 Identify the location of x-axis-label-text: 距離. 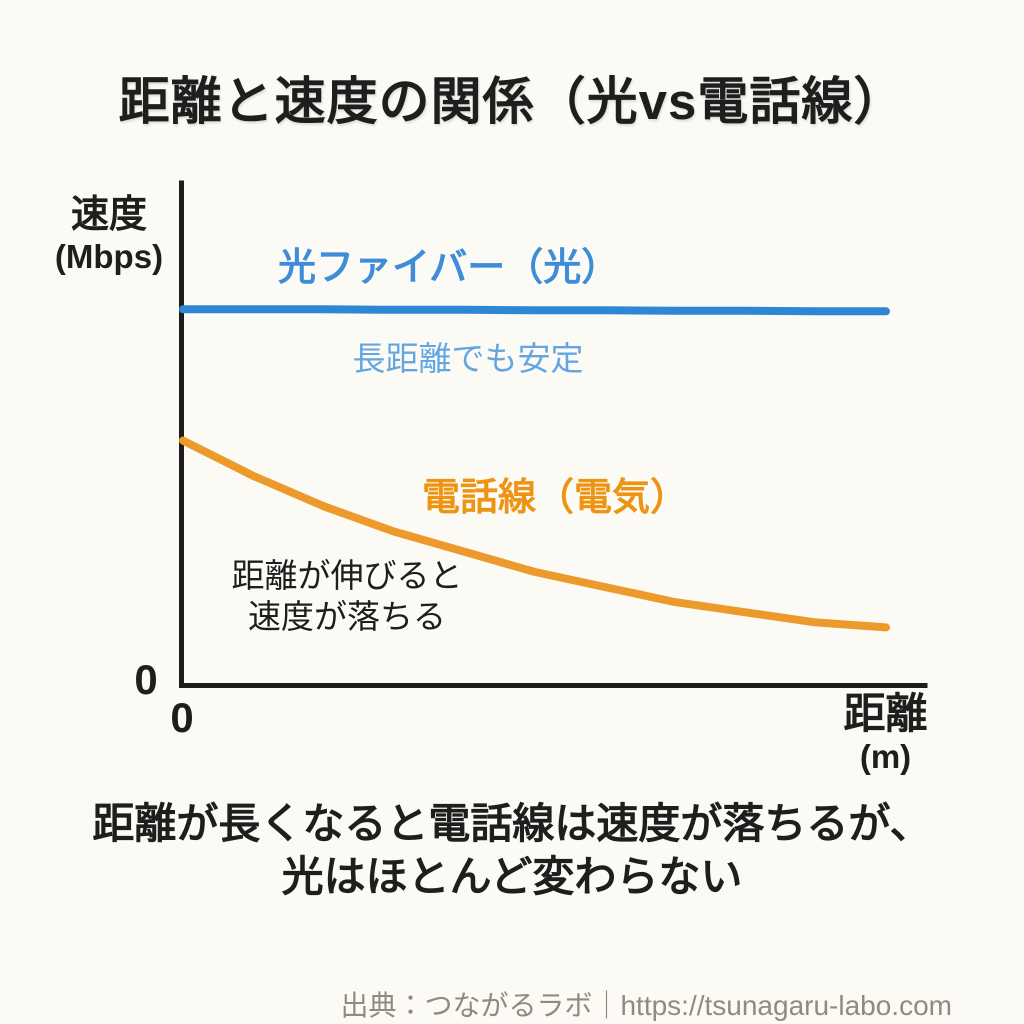
(885, 713).